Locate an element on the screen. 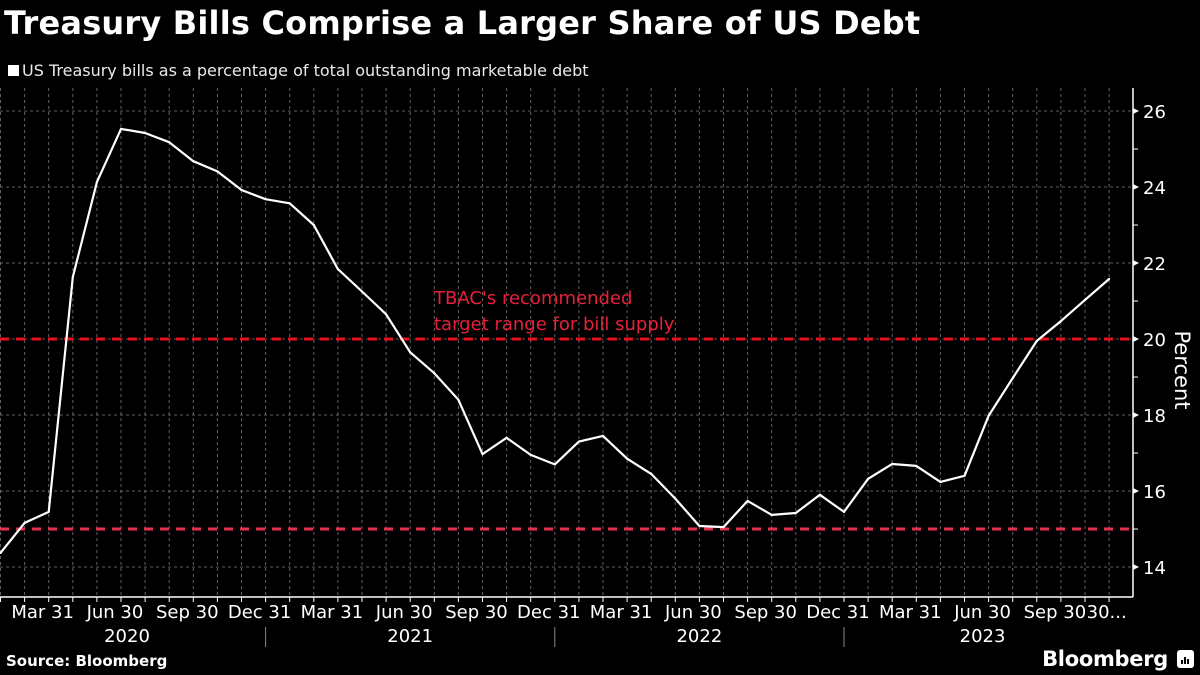  y-tick-label: 20 is located at coordinates (1154, 340).